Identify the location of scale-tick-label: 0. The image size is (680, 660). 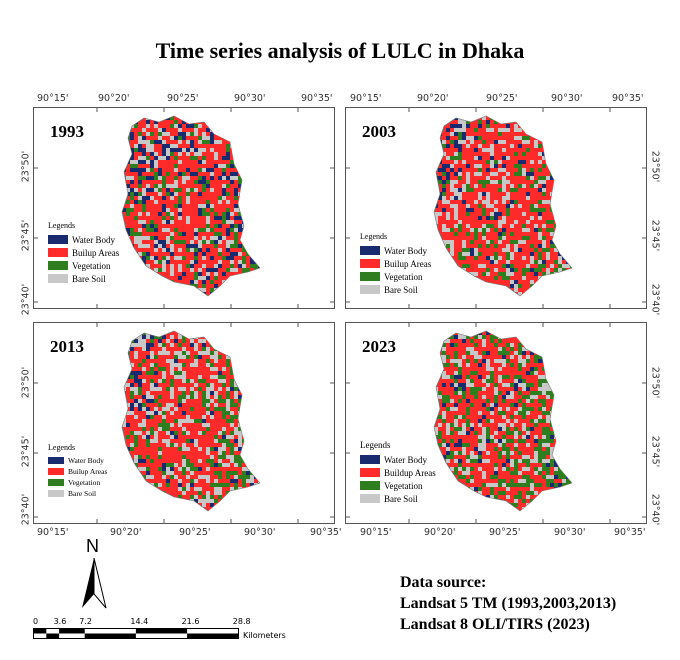
(36, 621).